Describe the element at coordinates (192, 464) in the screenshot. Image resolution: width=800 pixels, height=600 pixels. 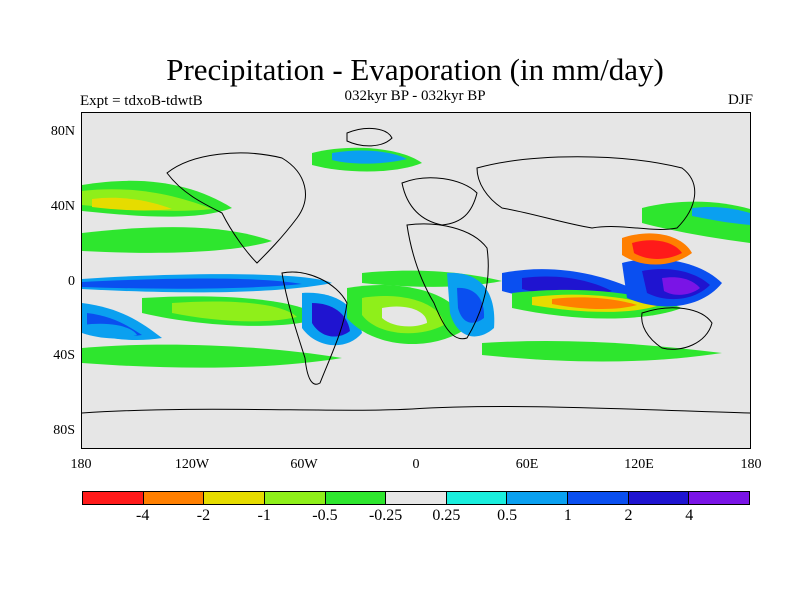
I see `lon-tick-120w: 120W` at that location.